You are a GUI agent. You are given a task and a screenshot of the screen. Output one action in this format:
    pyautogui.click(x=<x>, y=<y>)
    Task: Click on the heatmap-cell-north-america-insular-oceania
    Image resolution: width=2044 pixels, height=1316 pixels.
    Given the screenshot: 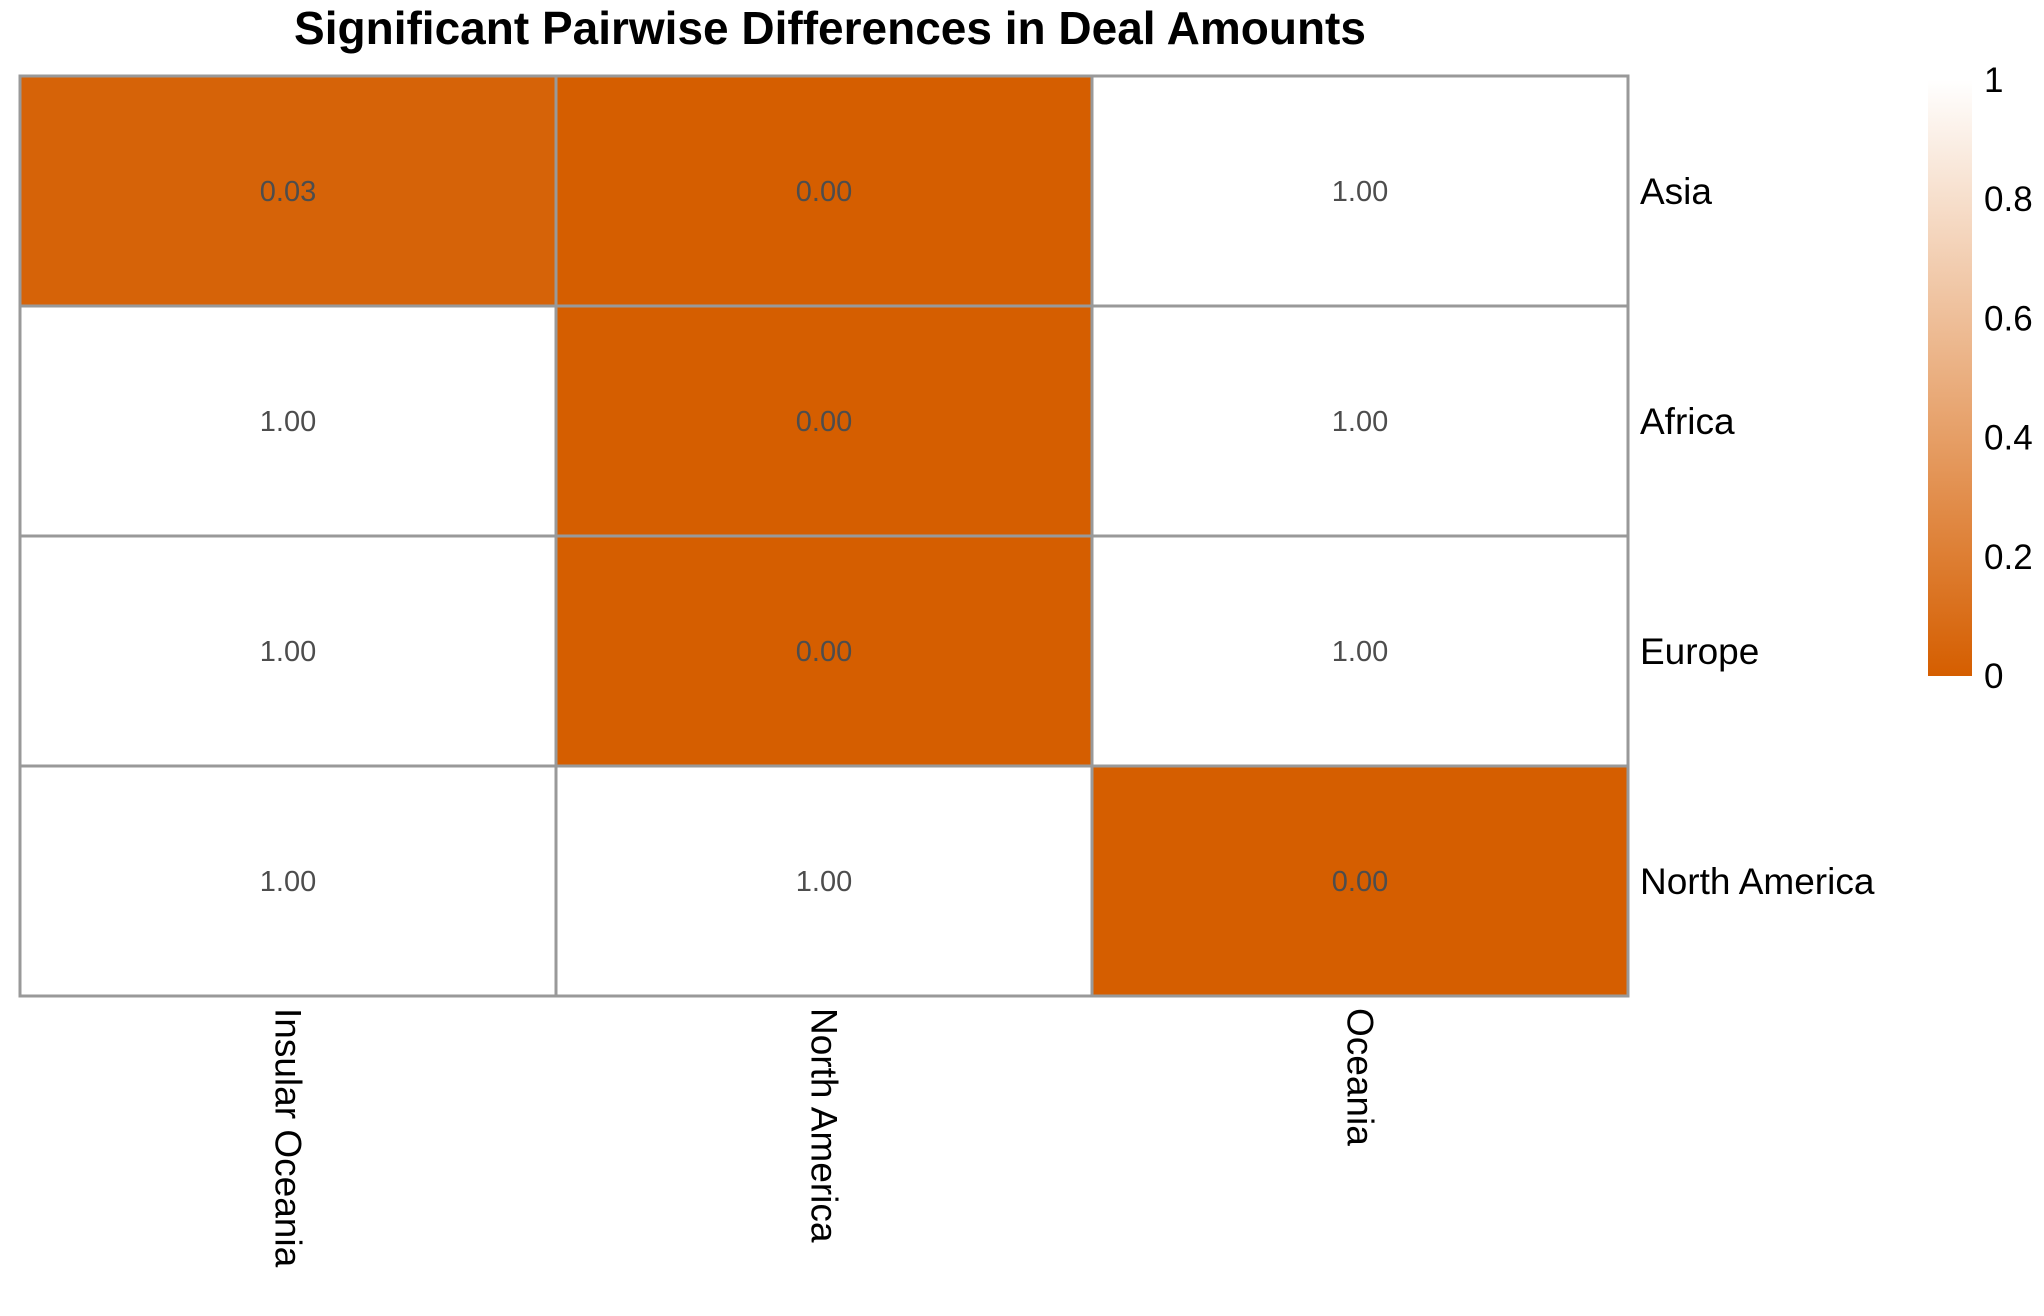 What is the action you would take?
    pyautogui.click(x=288, y=881)
    